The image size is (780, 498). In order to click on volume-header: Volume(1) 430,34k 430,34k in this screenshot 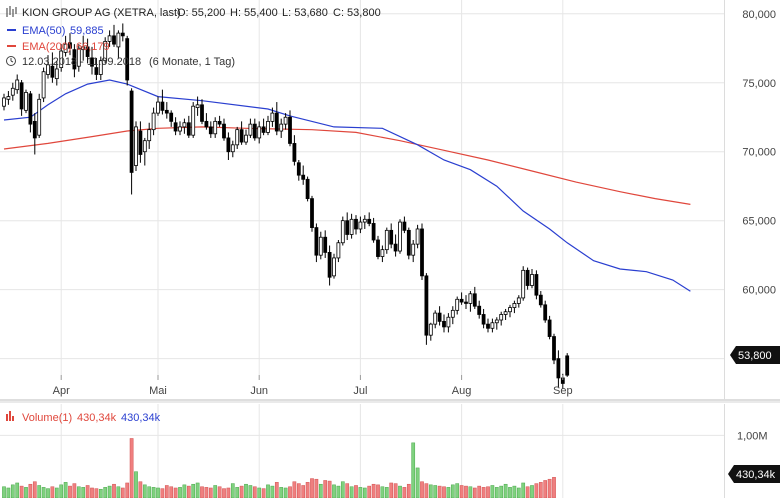, I will do `click(83, 417)`.